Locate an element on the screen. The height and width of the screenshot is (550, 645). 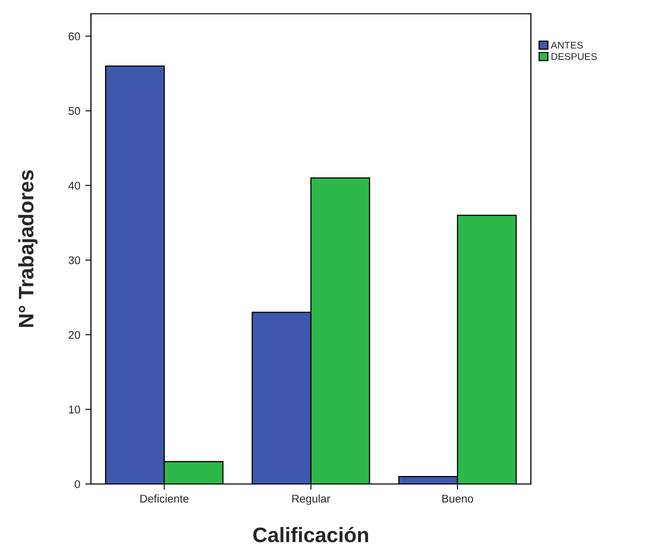
x-tick-label: Deficiente is located at coordinates (164, 498).